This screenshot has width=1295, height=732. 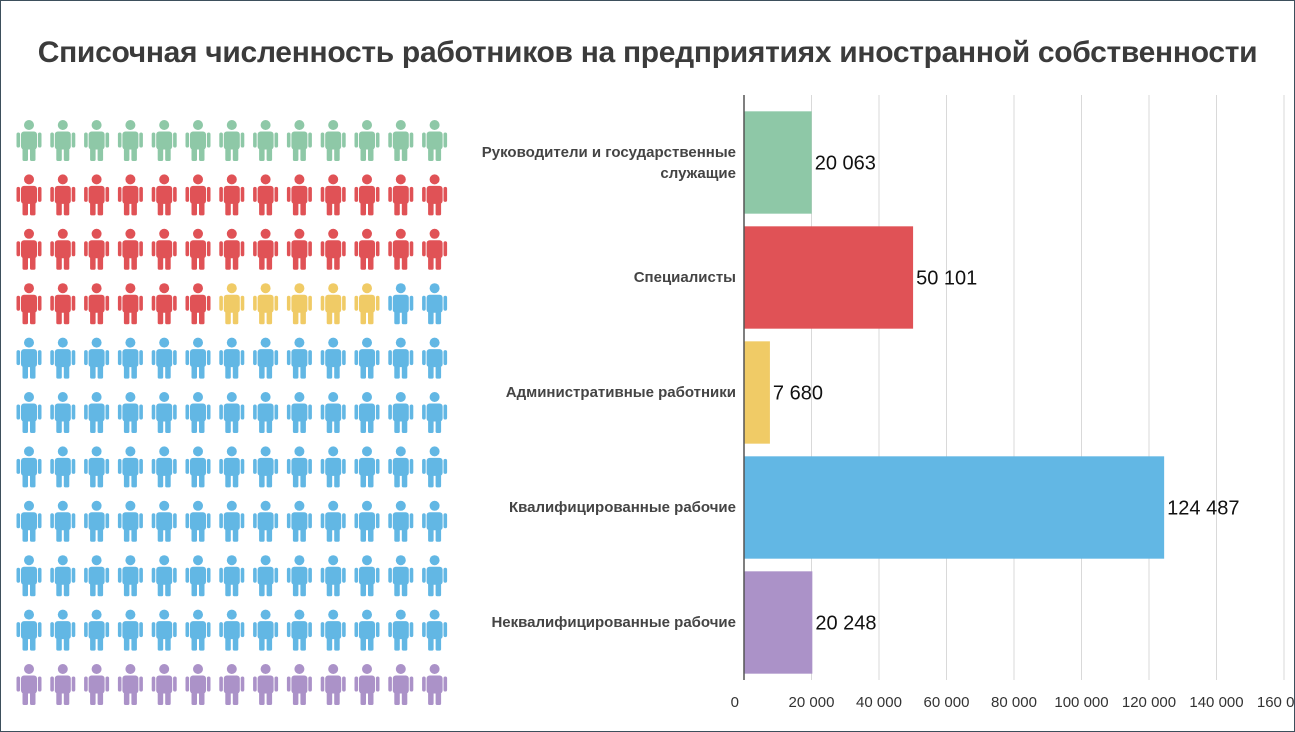 I want to click on x-tick-label: 80 000, so click(x=1014, y=702).